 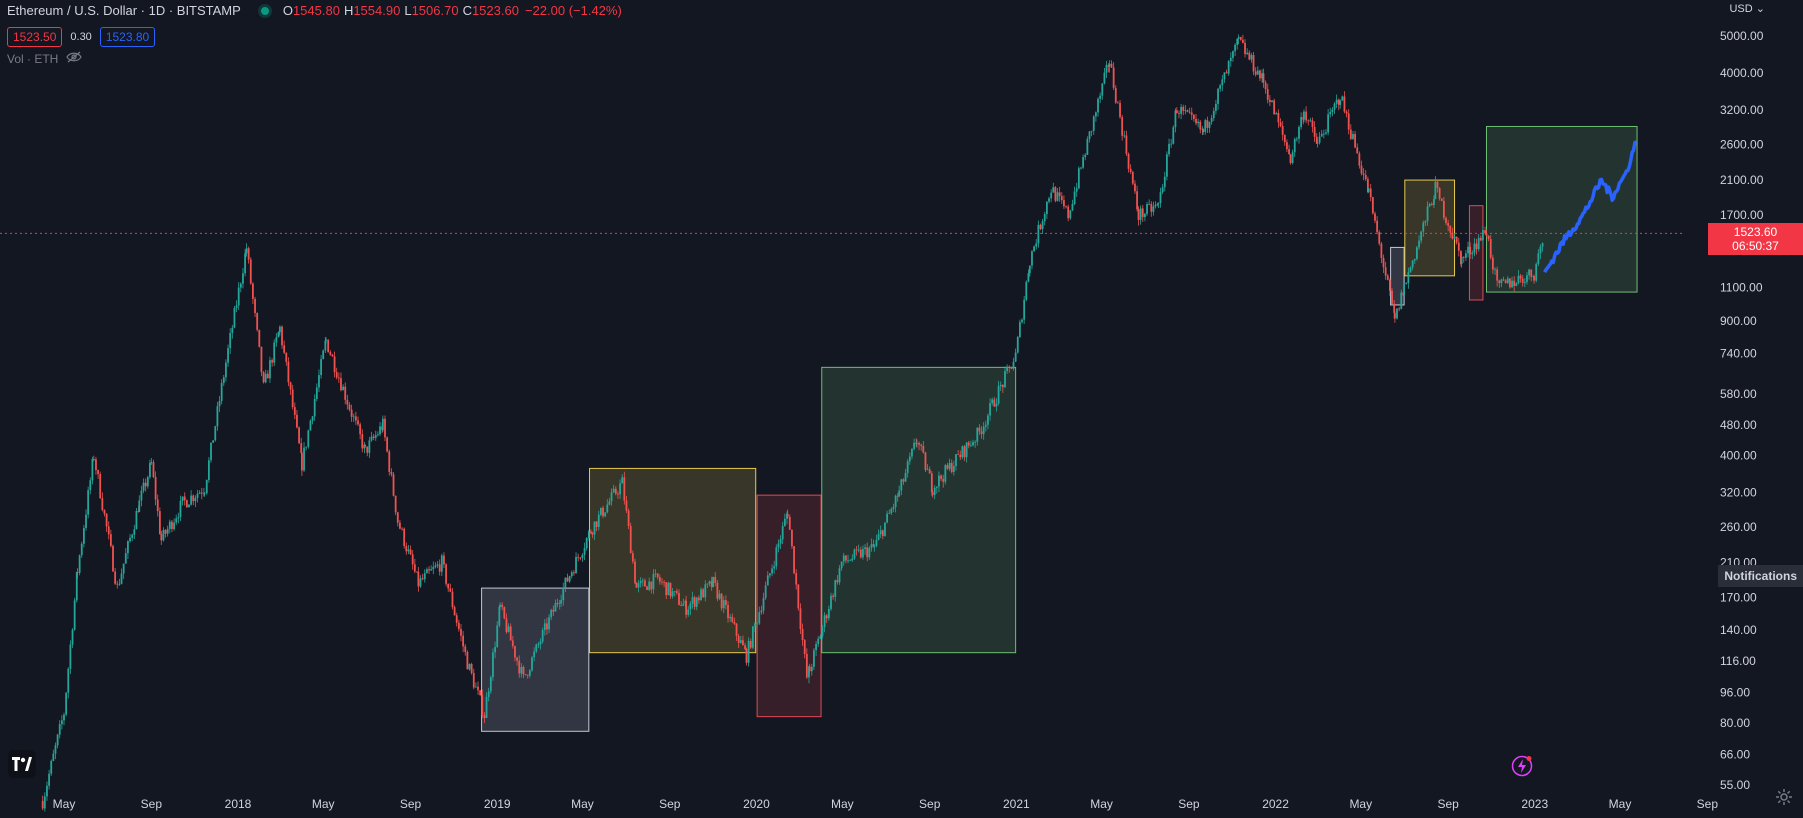 I want to click on gear-icon, so click(x=1784, y=797).